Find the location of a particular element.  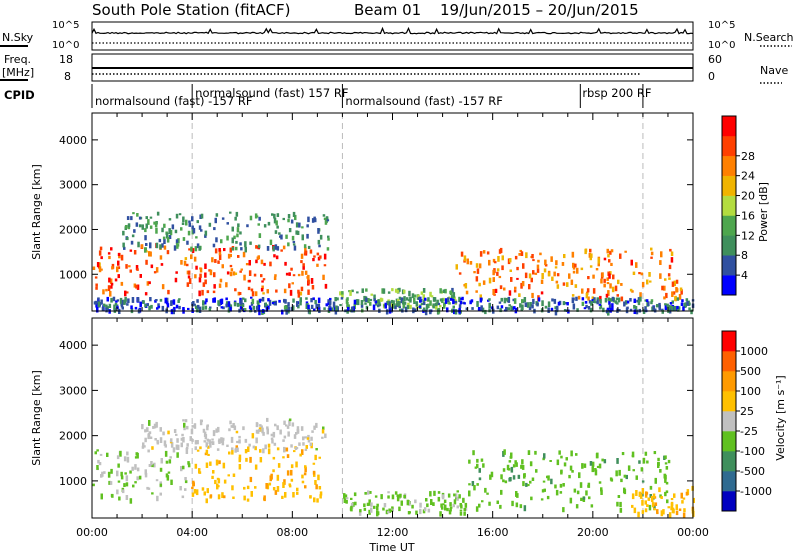

nsky-tick-bottom: 10^0 is located at coordinates (65, 45).